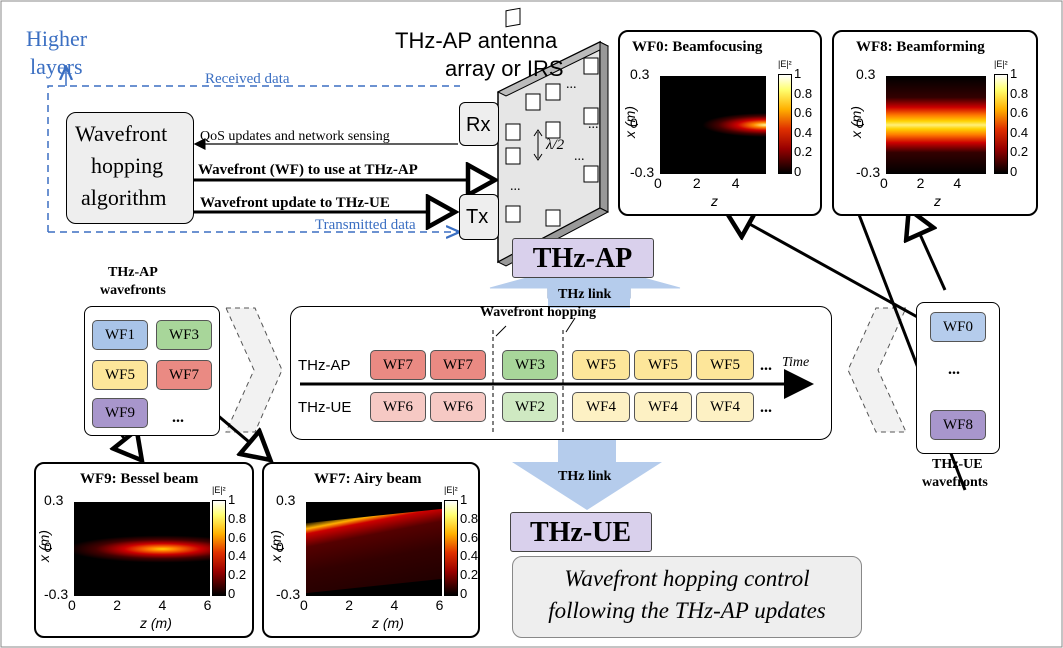  I want to click on wf0-colorbar-tick: 0.6, so click(803, 113).